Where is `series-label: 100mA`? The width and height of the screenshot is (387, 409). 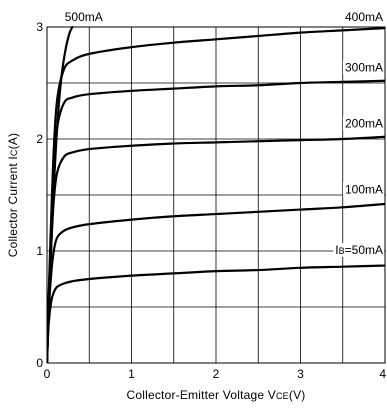
series-label: 100mA is located at coordinates (364, 189).